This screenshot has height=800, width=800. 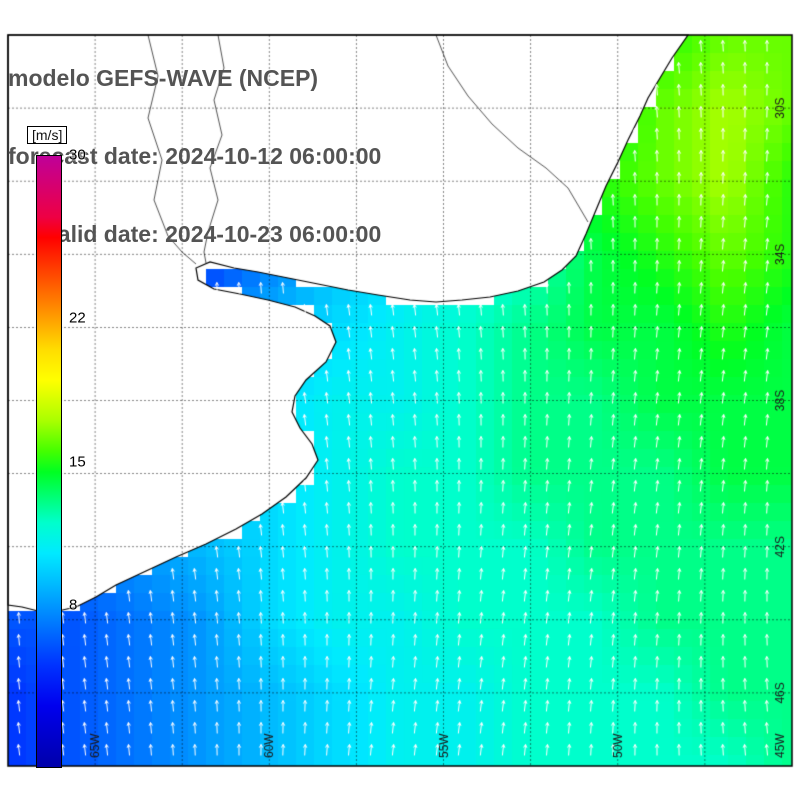 I want to click on colorbar-tick-label: 15, so click(x=77, y=461).